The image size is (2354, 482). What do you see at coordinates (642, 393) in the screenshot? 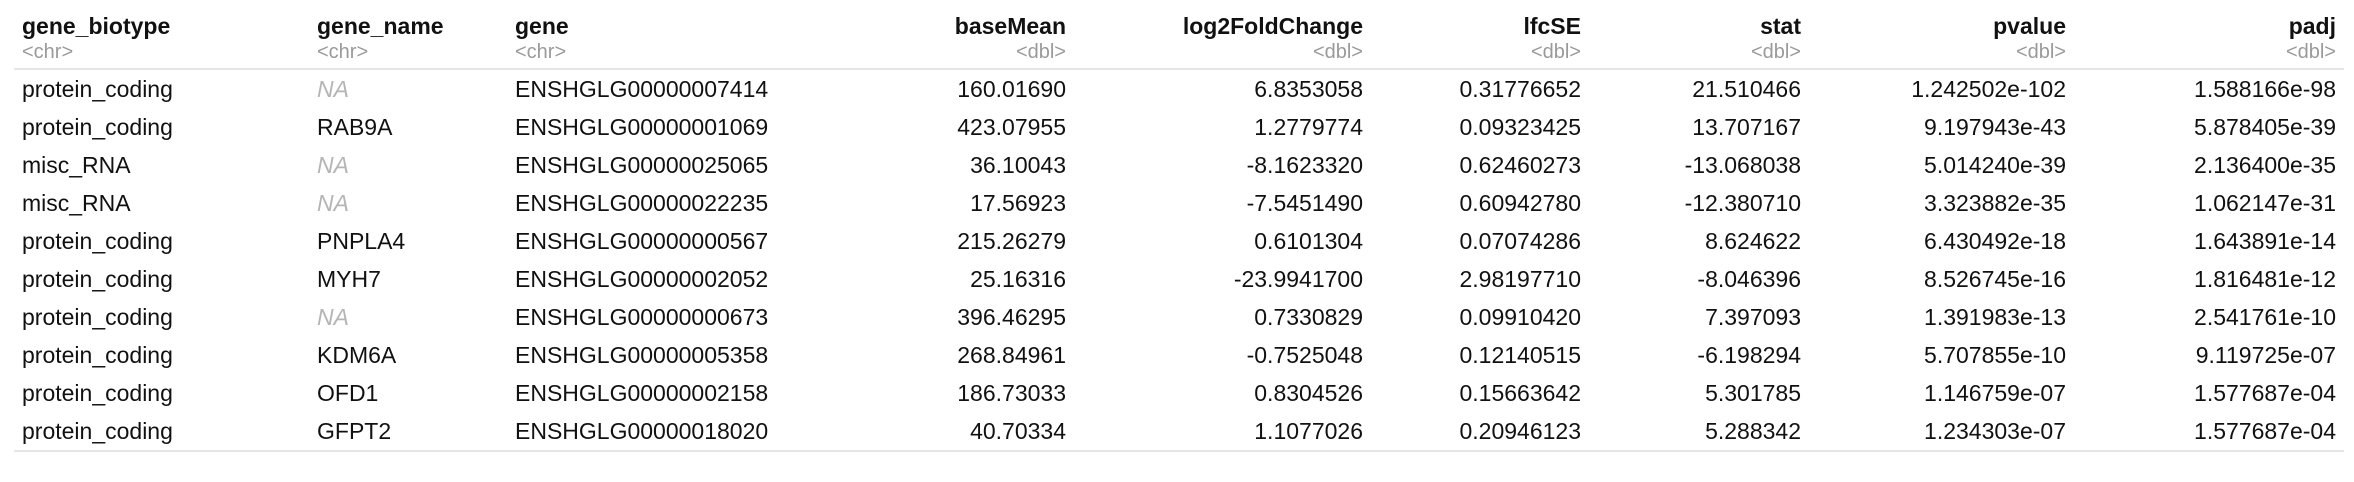
I see `cell-gene: ENSHGLG00000002158` at bounding box center [642, 393].